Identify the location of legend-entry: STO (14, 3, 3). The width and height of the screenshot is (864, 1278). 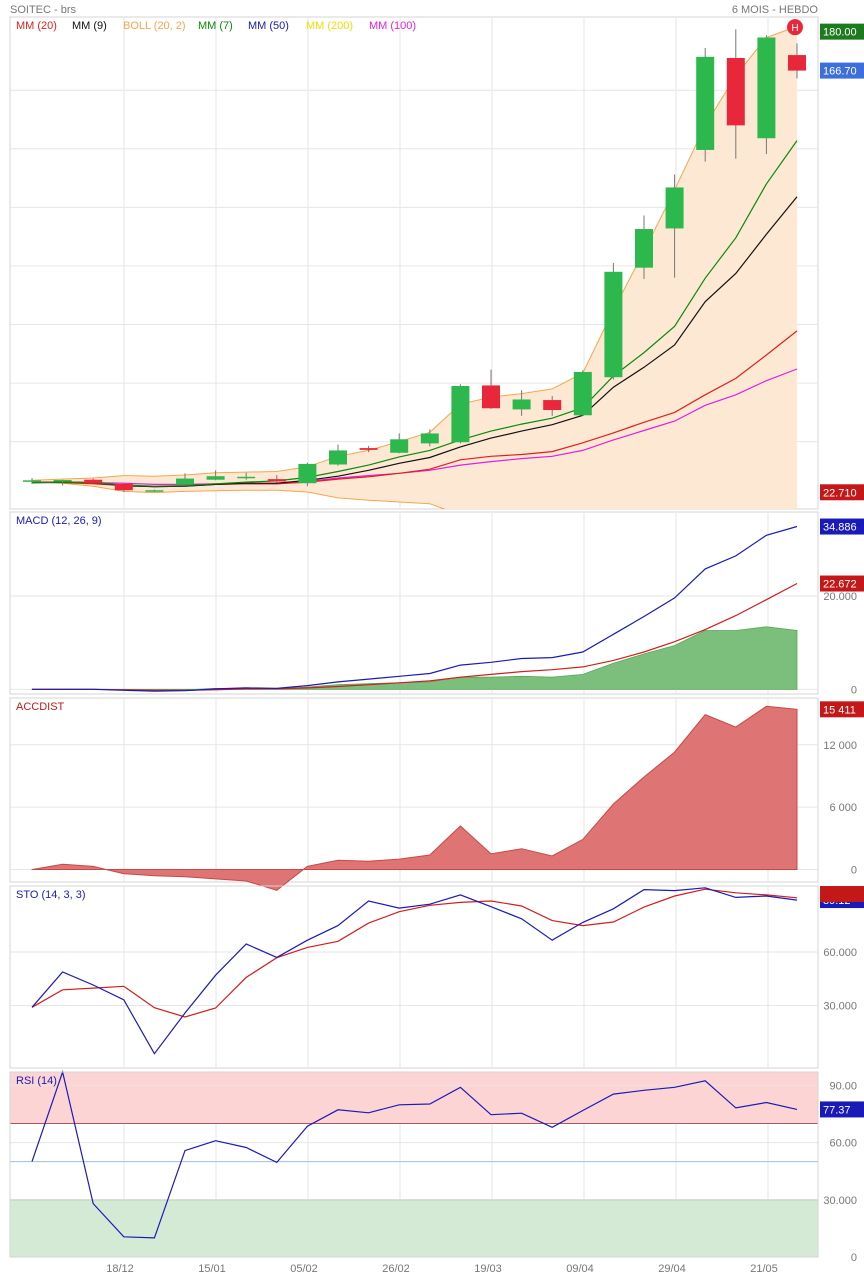
(51, 895).